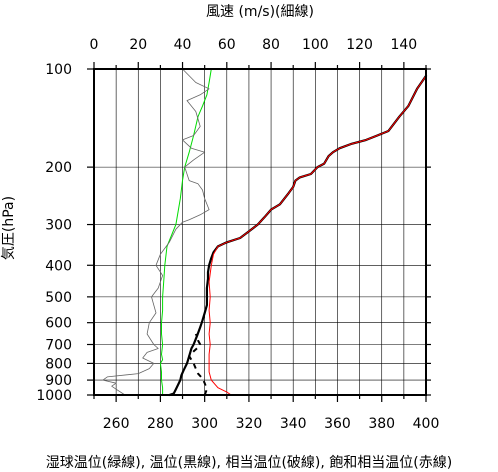  What do you see at coordinates (381, 424) in the screenshot?
I see `x-bottom-tick-label: 380` at bounding box center [381, 424].